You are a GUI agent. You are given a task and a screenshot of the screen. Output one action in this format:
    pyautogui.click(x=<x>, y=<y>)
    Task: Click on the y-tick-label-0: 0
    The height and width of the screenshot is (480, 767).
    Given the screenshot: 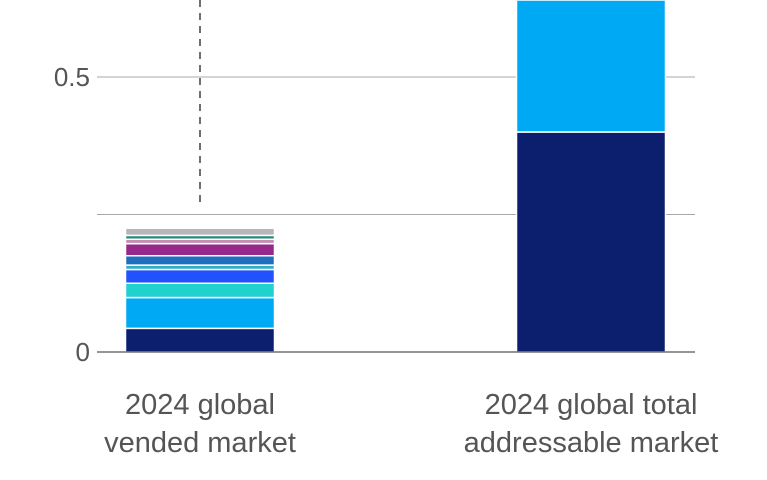 What is the action you would take?
    pyautogui.click(x=83, y=352)
    